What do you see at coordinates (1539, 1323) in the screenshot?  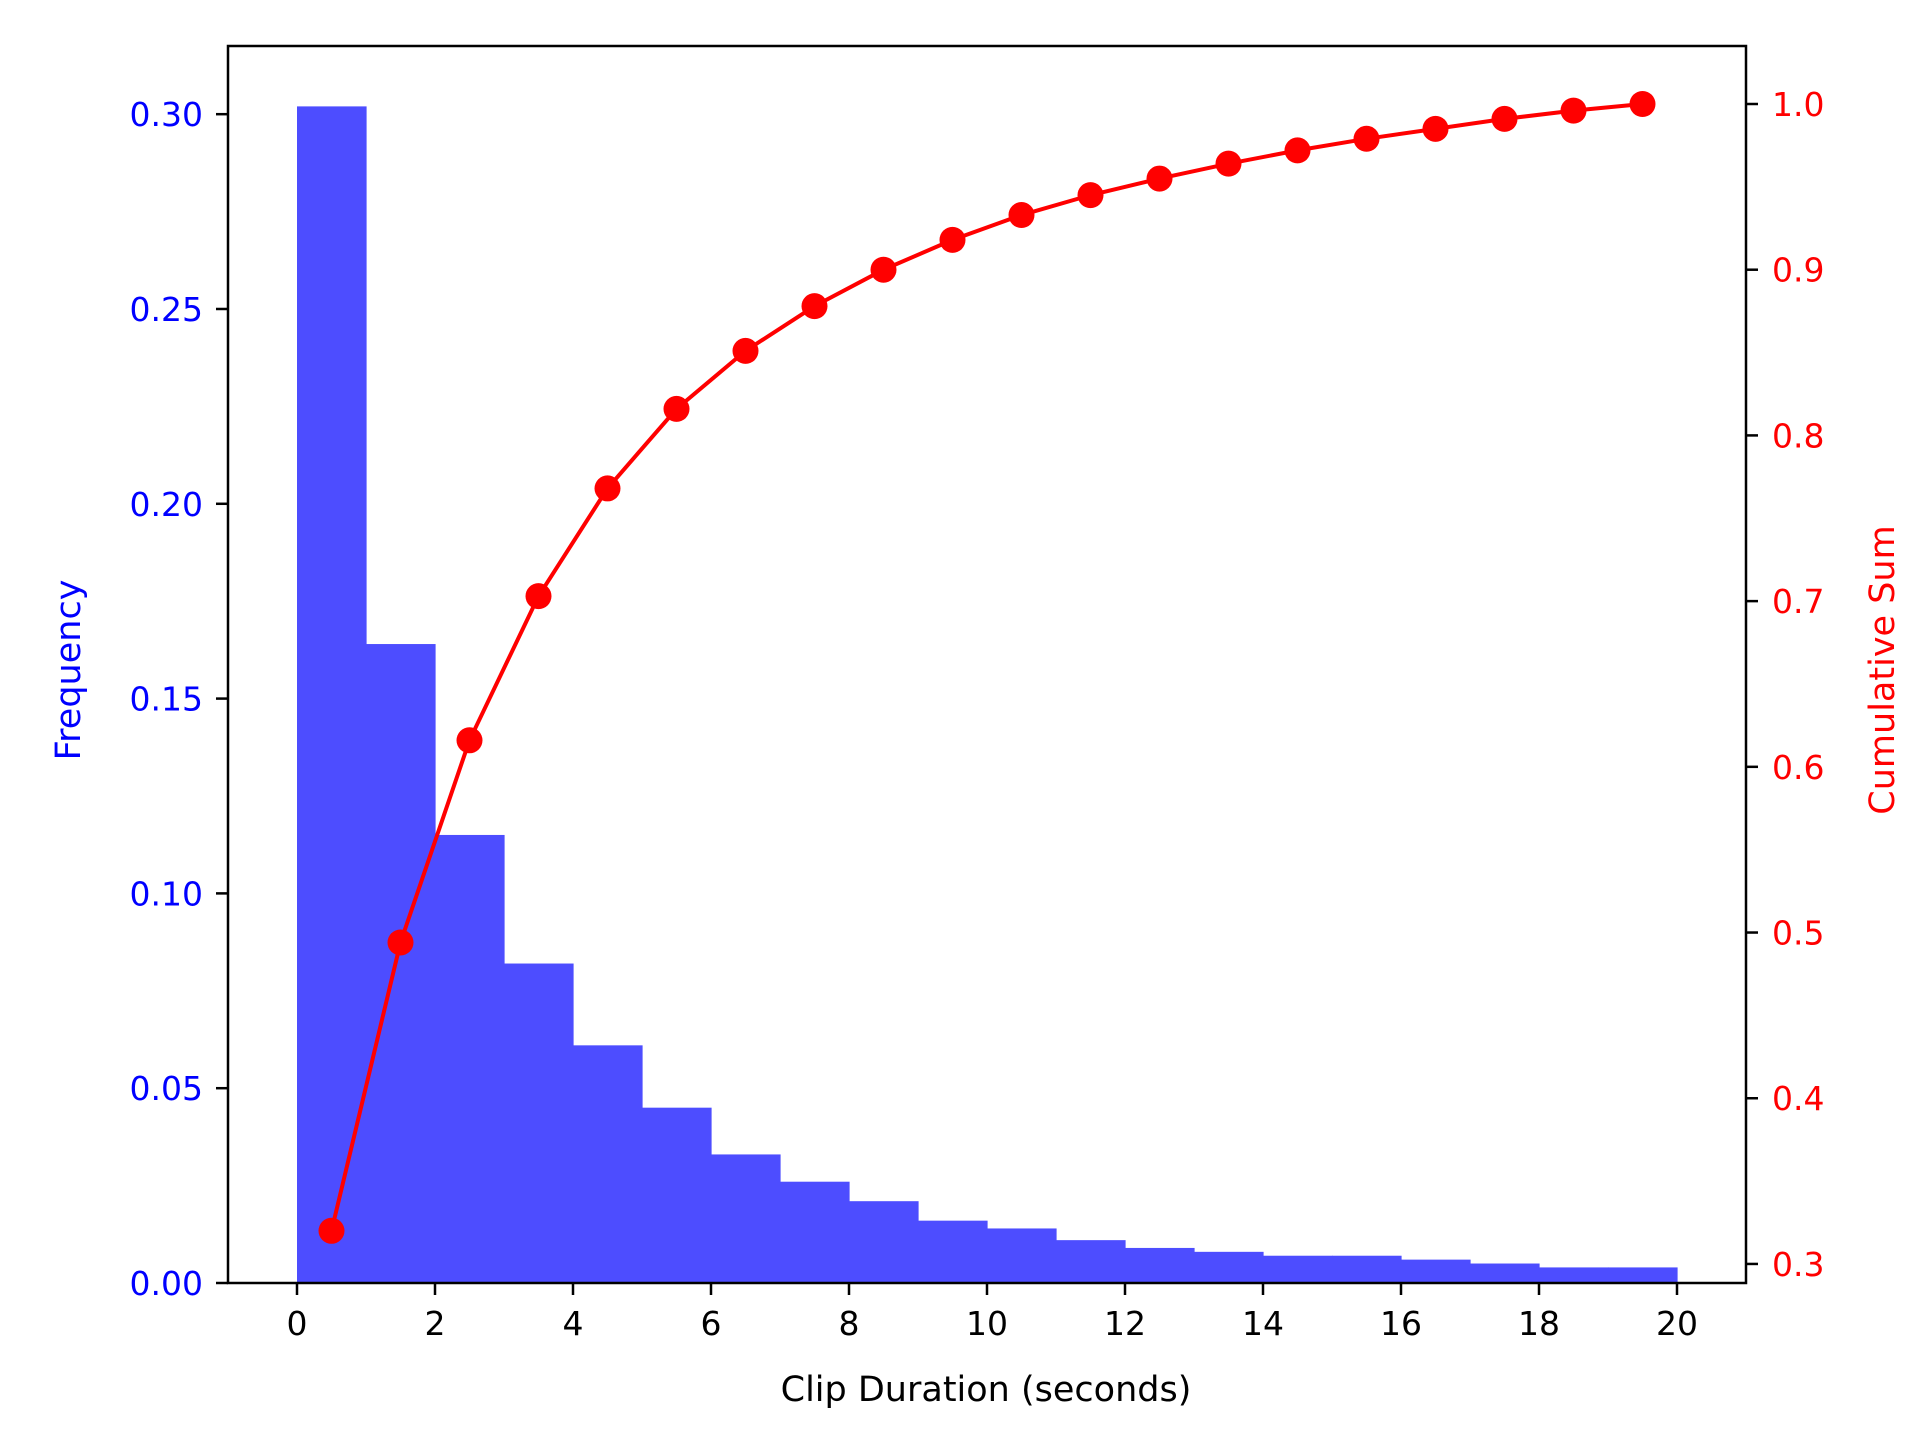 I see `x-tick-label: 18` at bounding box center [1539, 1323].